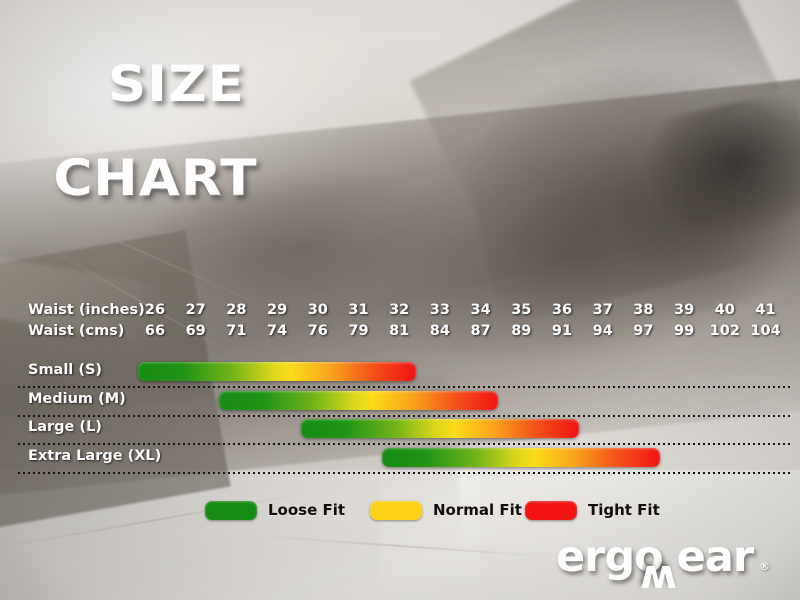 Image resolution: width=800 pixels, height=600 pixels. Describe the element at coordinates (77, 398) in the screenshot. I see `size-row-label: Medium (M)` at that location.